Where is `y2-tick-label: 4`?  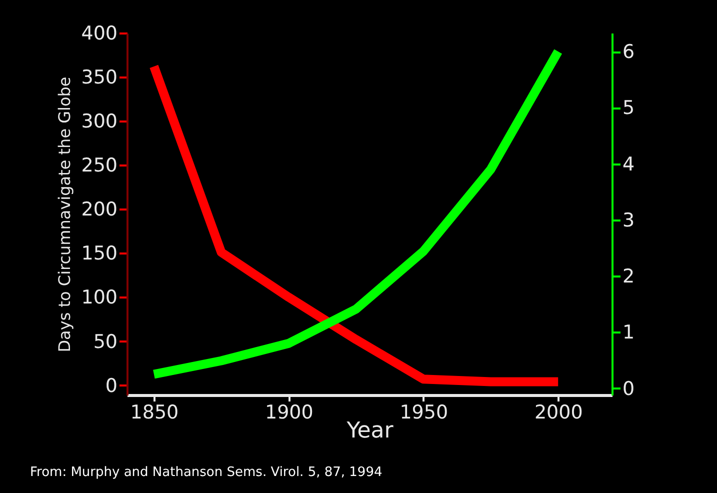
y2-tick-label: 4 is located at coordinates (628, 164).